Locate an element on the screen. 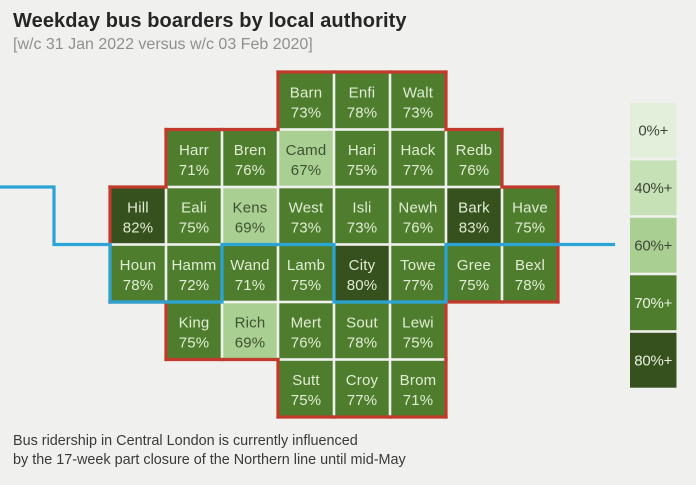 Image resolution: width=696 pixels, height=485 pixels. tile-camd is located at coordinates (306, 158).